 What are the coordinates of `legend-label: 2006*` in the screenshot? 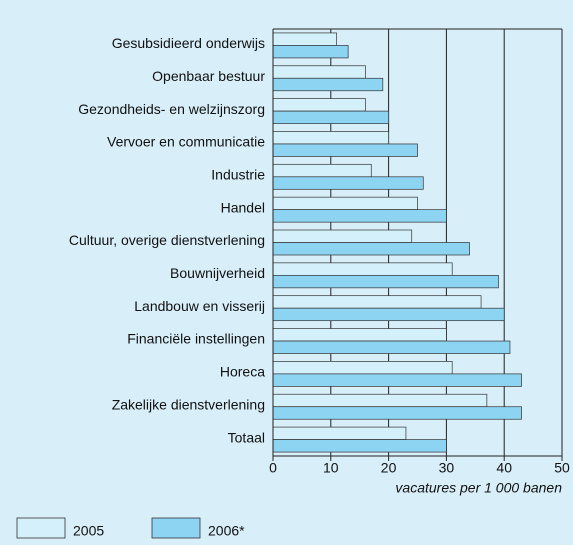 It's located at (226, 531).